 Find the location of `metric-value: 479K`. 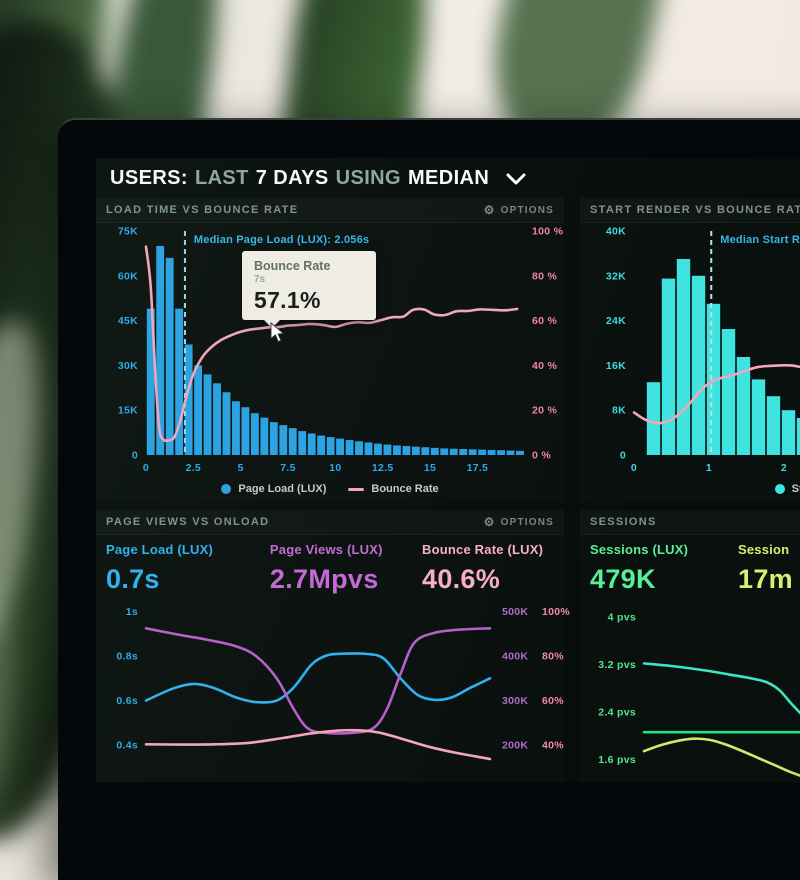

metric-value: 479K is located at coordinates (664, 579).